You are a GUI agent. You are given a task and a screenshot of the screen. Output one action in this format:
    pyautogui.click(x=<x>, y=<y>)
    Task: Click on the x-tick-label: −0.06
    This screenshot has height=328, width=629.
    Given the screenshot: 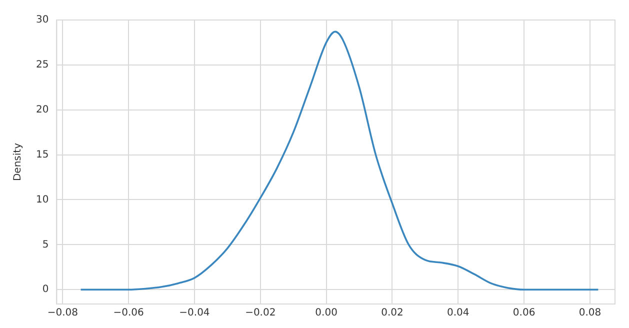 What is the action you would take?
    pyautogui.click(x=128, y=313)
    